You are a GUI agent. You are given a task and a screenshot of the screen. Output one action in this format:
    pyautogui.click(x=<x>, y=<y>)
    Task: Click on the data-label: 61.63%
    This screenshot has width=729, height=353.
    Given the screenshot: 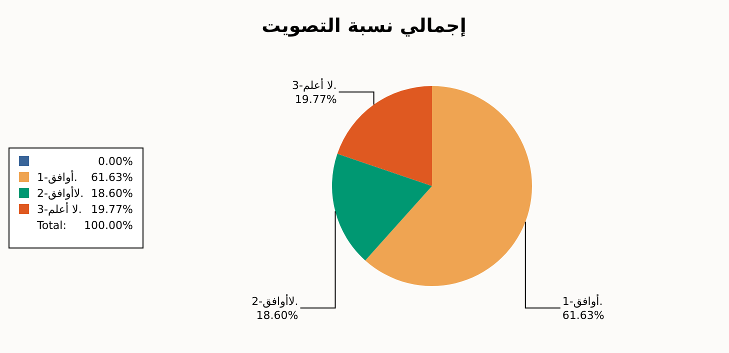 What is the action you would take?
    pyautogui.click(x=583, y=315)
    